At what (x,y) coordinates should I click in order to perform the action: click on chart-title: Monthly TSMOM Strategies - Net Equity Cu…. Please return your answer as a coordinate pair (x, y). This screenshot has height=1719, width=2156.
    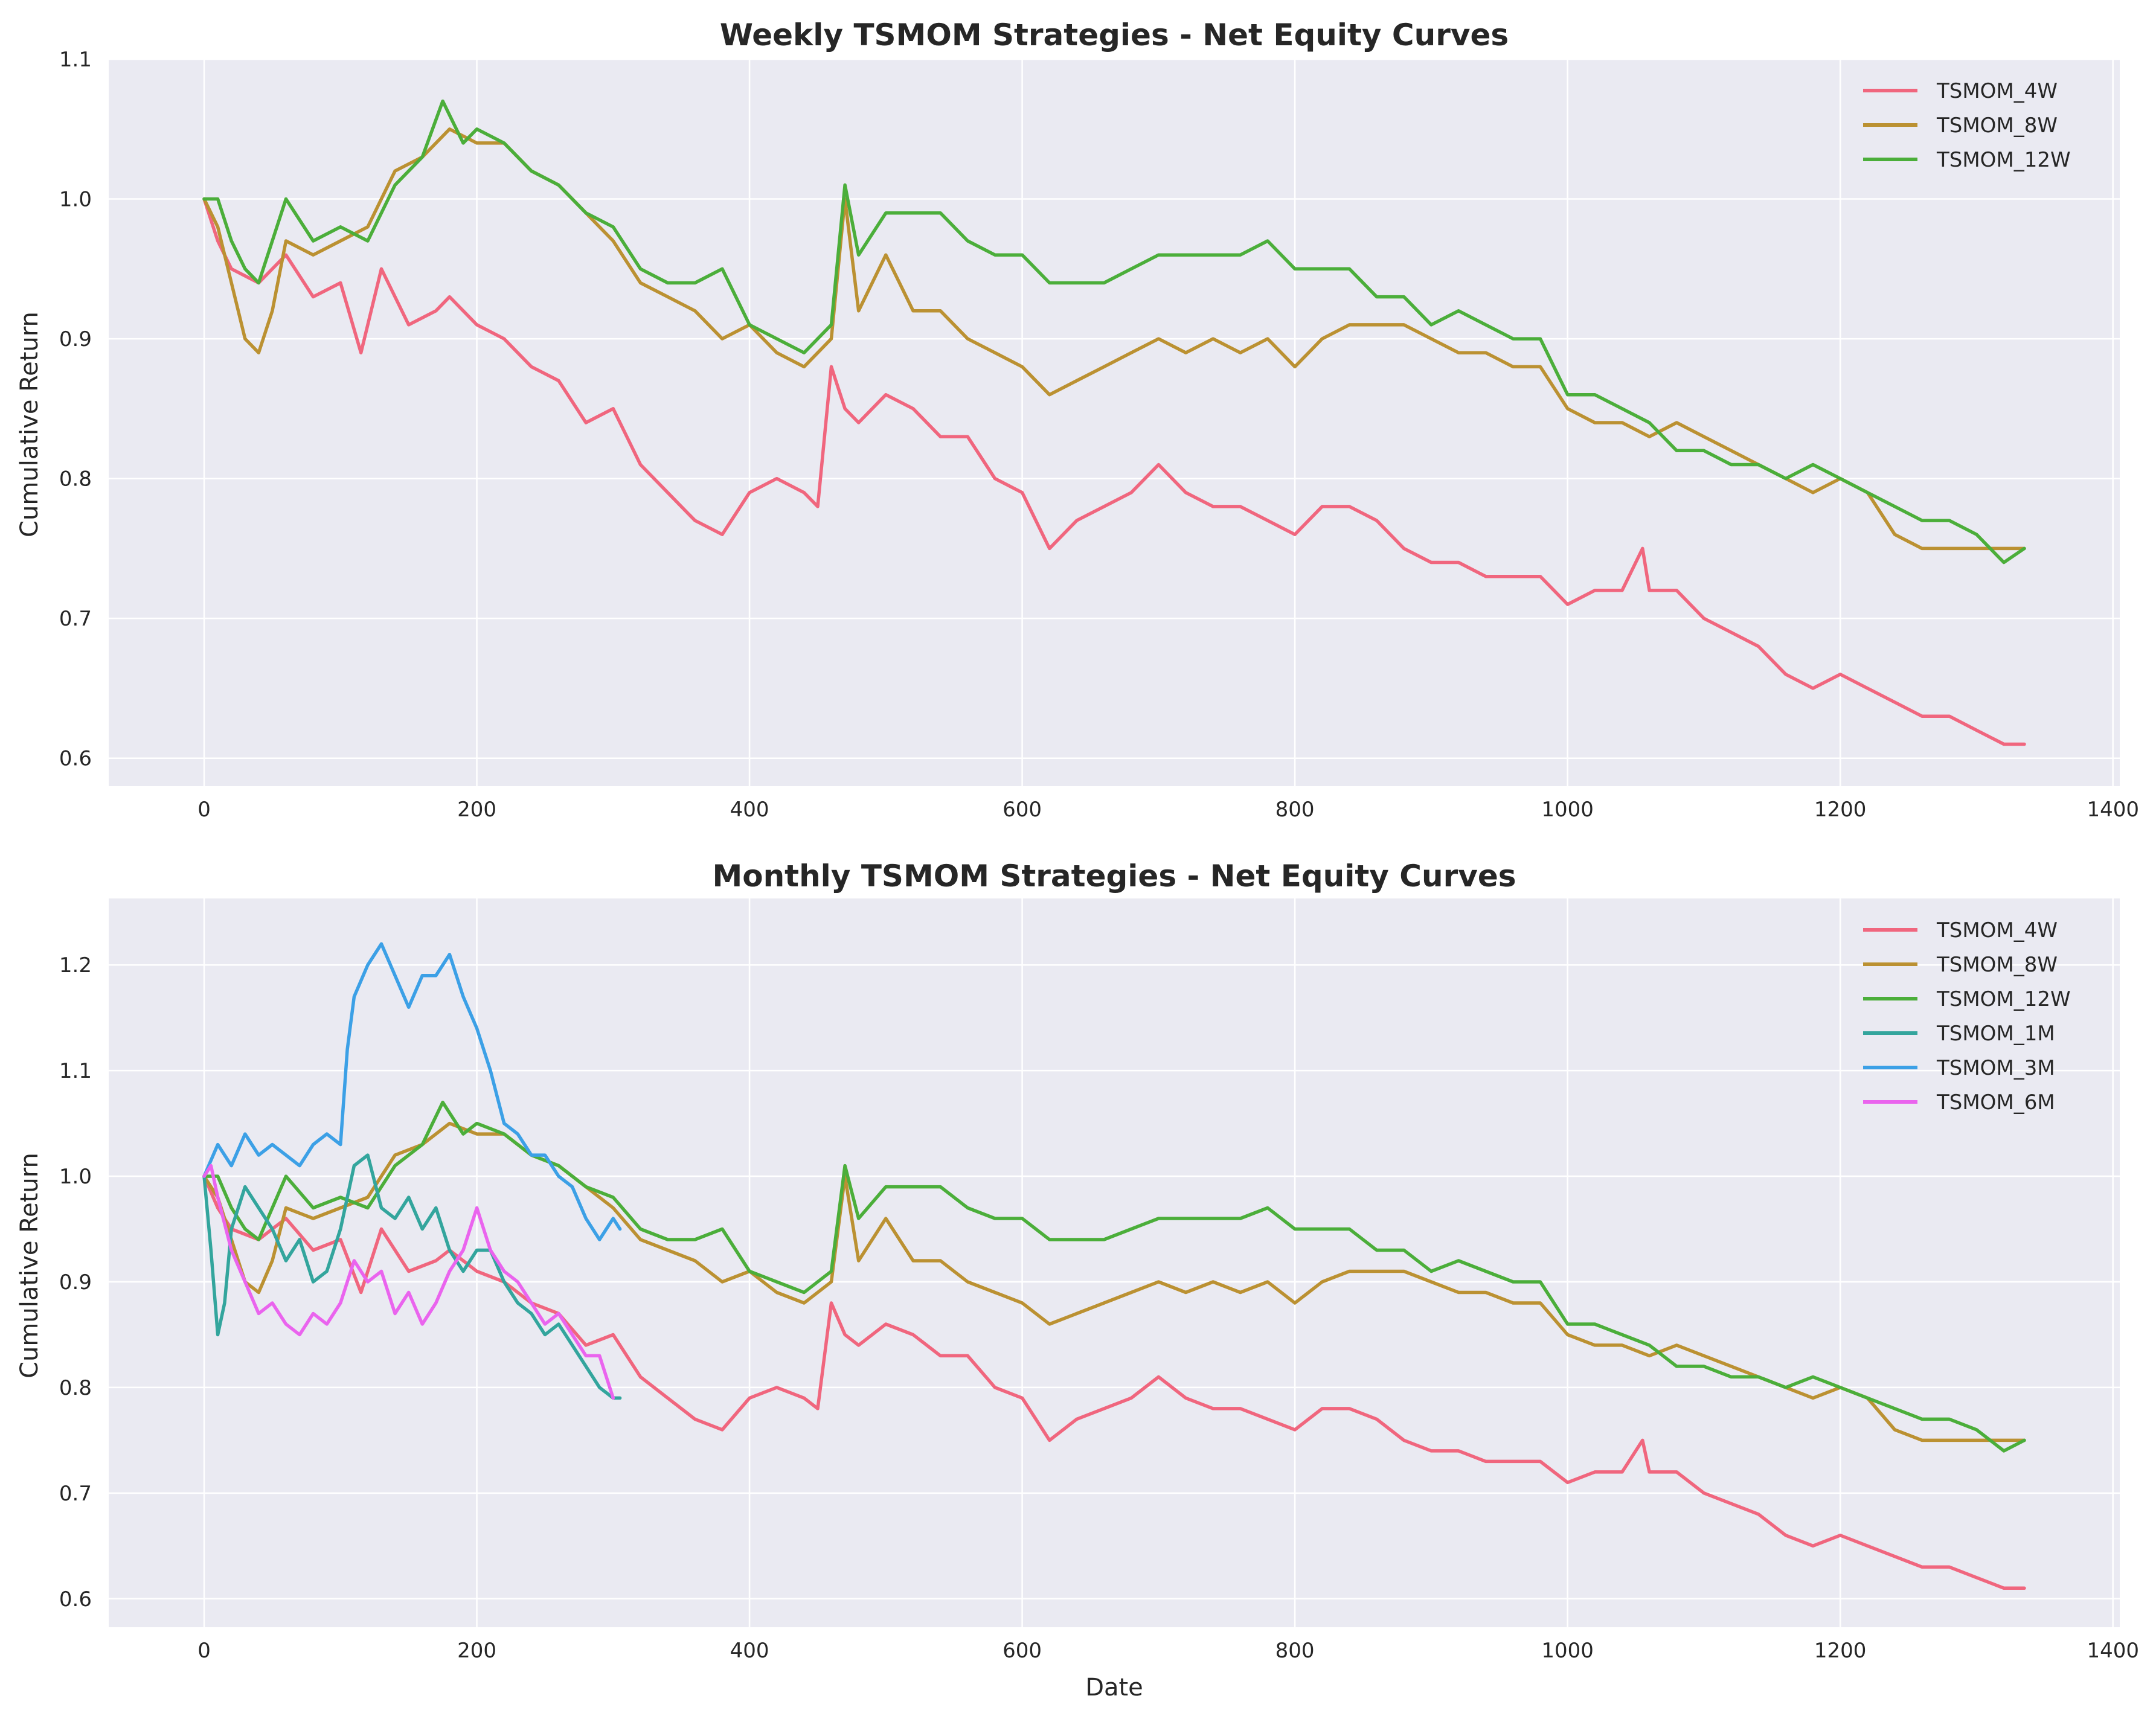
    Looking at the image, I should click on (1114, 876).